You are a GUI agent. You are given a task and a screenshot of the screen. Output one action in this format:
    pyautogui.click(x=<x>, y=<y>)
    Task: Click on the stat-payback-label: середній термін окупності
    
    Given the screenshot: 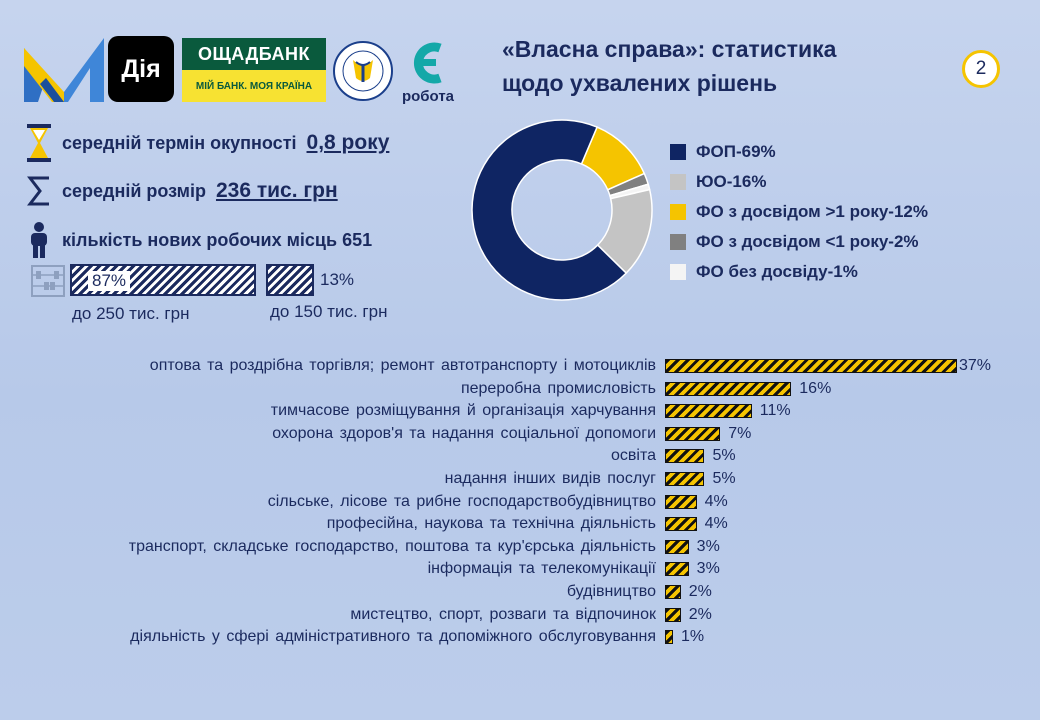 What is the action you would take?
    pyautogui.click(x=179, y=142)
    